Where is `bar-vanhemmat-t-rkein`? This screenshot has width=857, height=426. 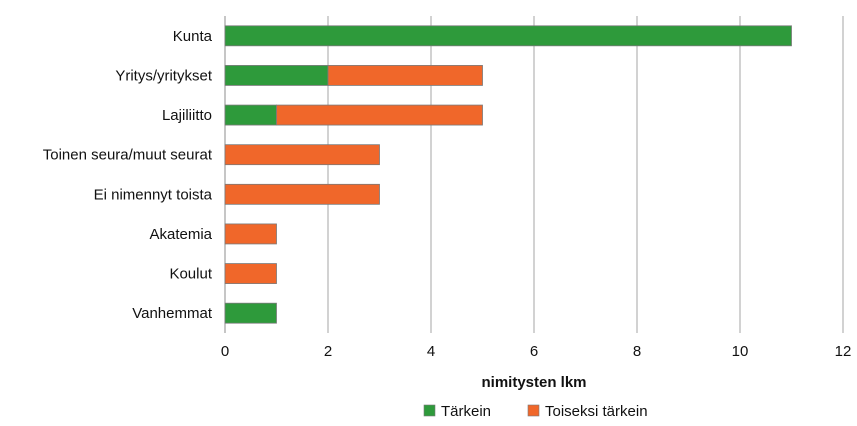 bar-vanhemmat-t-rkein is located at coordinates (250, 313).